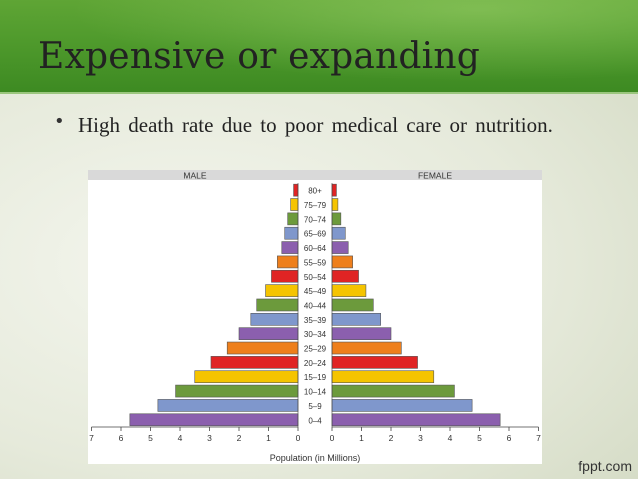  Describe the element at coordinates (538, 438) in the screenshot. I see `female-tick-label-7: 7` at that location.